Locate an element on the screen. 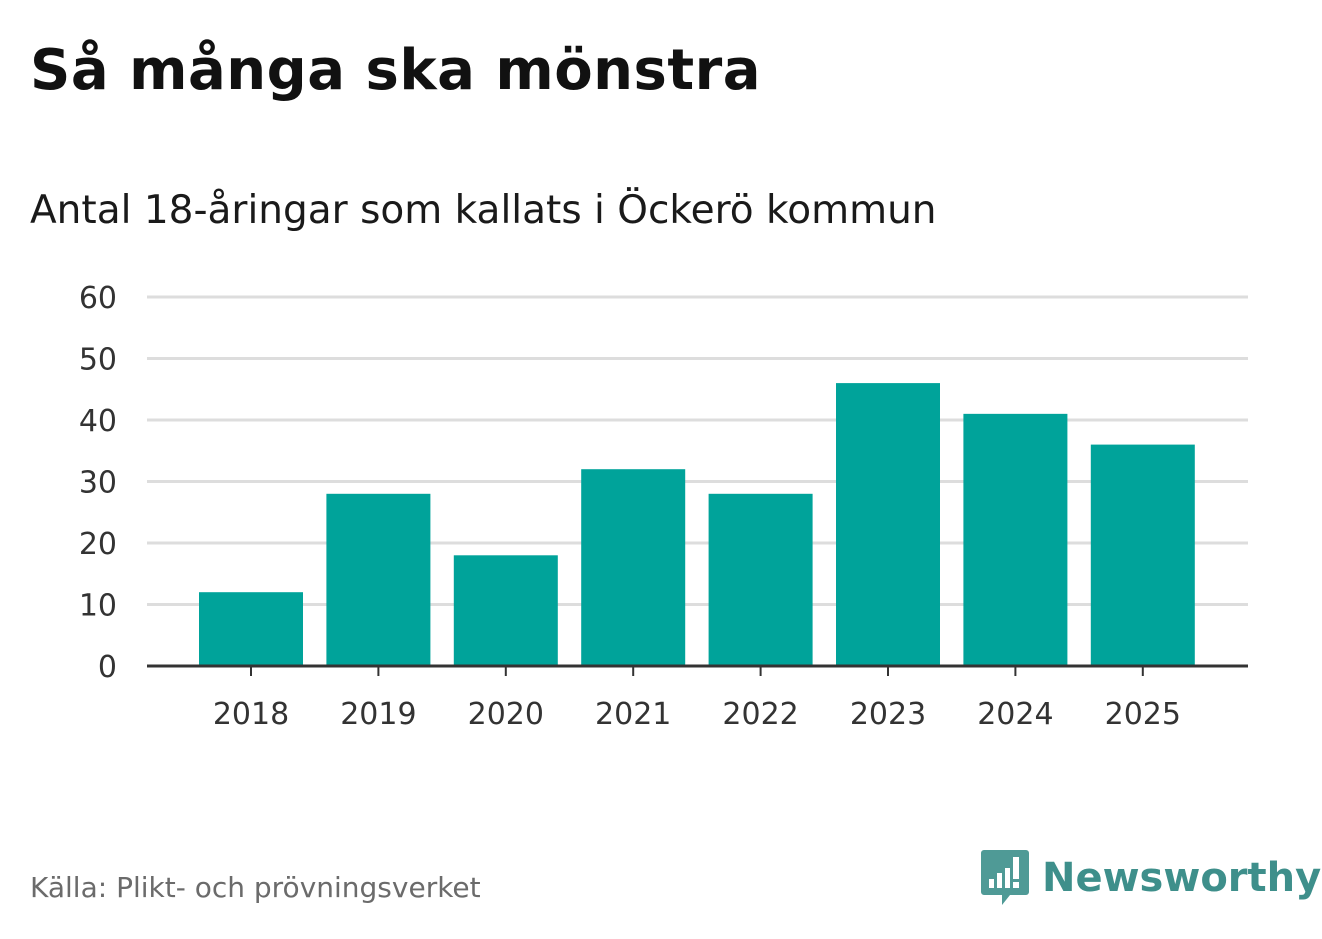  x-tick-label: 2020 is located at coordinates (506, 714).